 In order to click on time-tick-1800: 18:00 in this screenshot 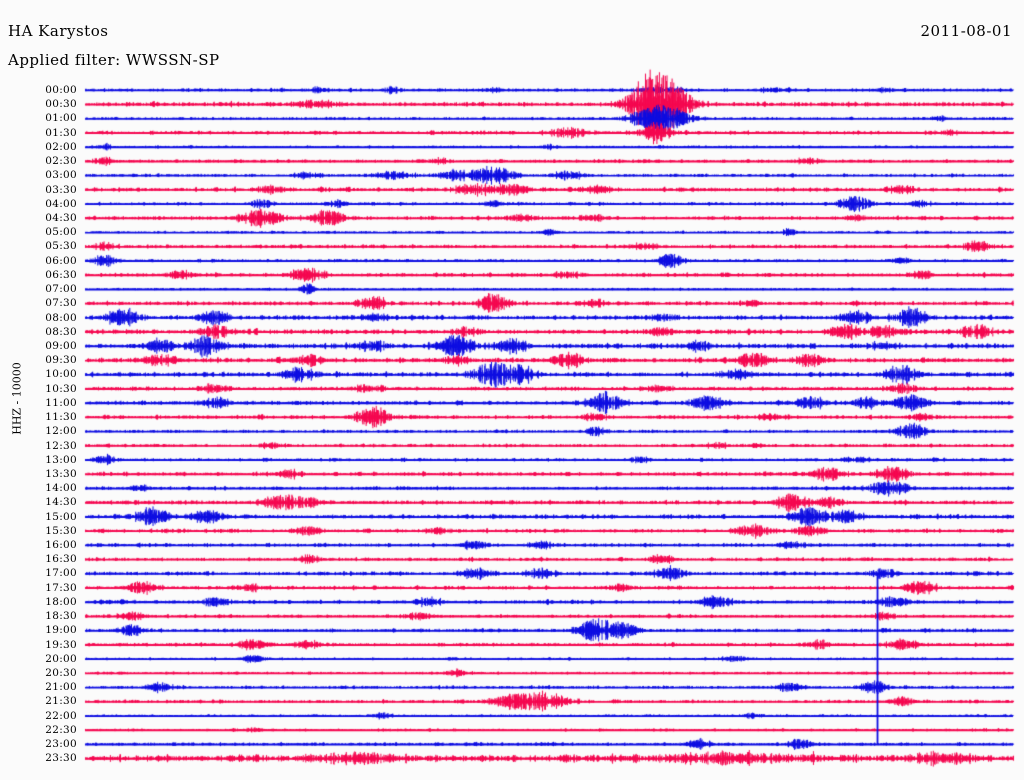, I will do `click(61, 601)`.